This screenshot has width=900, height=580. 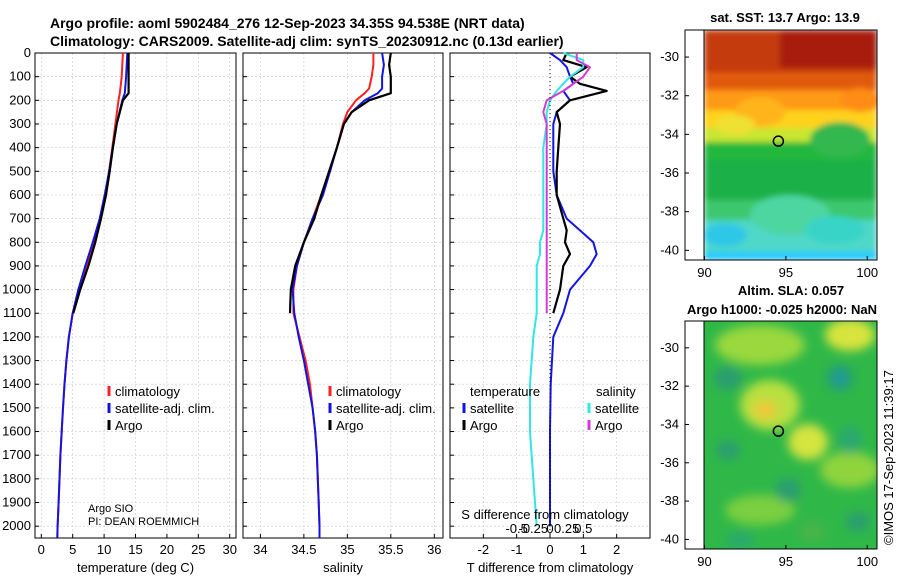 What do you see at coordinates (782, 309) in the screenshot?
I see `sla-map-subtitle: Argo h1000: -0.025 h2000: NaN` at bounding box center [782, 309].